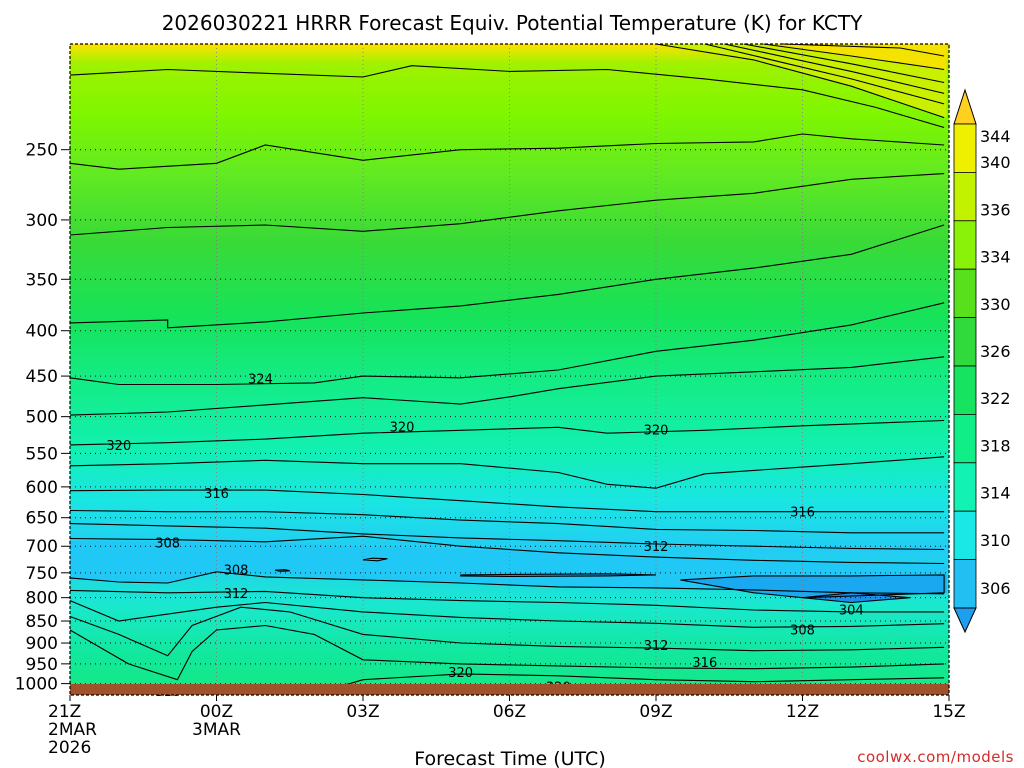 This screenshot has height=768, width=1024. I want to click on colorbar-label-318: 318, so click(995, 445).